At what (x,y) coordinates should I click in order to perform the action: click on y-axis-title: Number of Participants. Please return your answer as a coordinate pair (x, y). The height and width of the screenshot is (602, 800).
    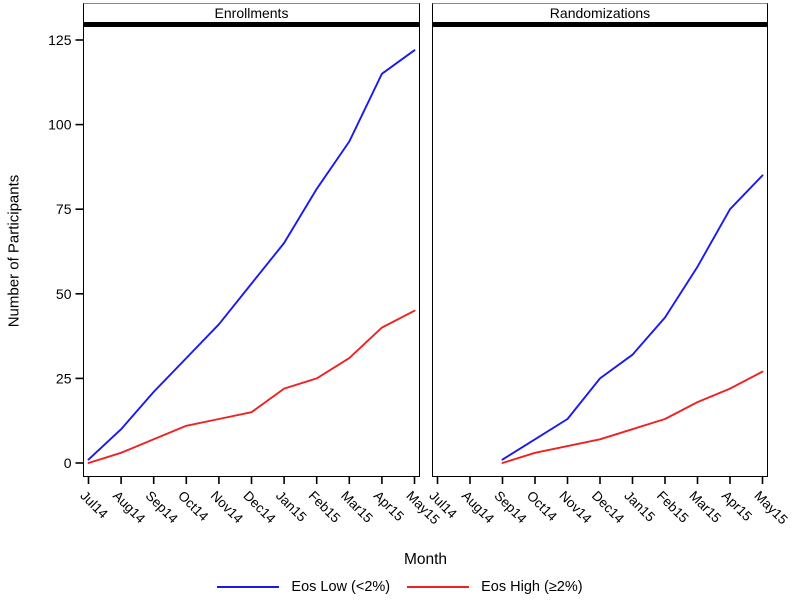
    Looking at the image, I should click on (14, 251).